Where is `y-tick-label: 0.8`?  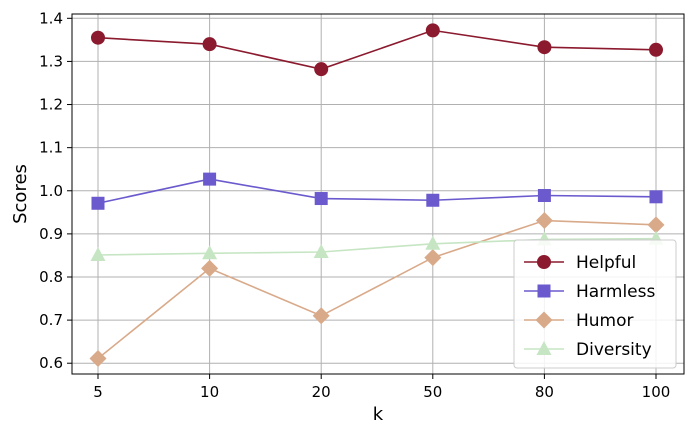
y-tick-label: 0.8 is located at coordinates (51, 277).